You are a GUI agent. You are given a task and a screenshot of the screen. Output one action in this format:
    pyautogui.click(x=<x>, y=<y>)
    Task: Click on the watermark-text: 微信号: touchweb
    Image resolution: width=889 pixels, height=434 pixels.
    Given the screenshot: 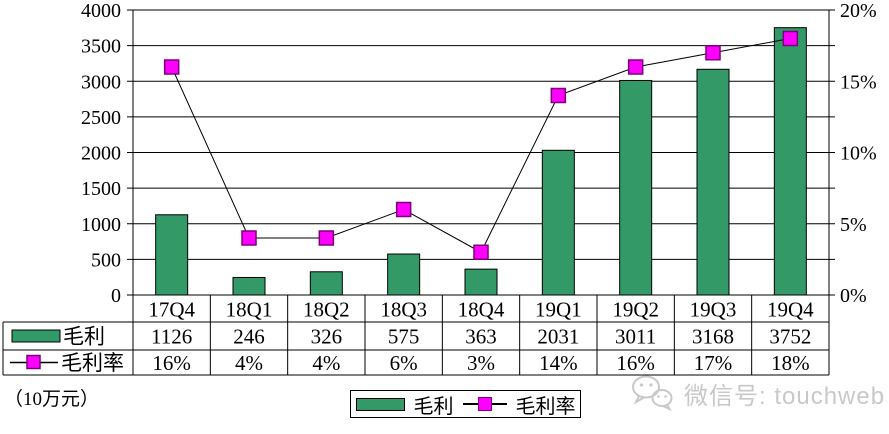 What is the action you would take?
    pyautogui.click(x=785, y=396)
    